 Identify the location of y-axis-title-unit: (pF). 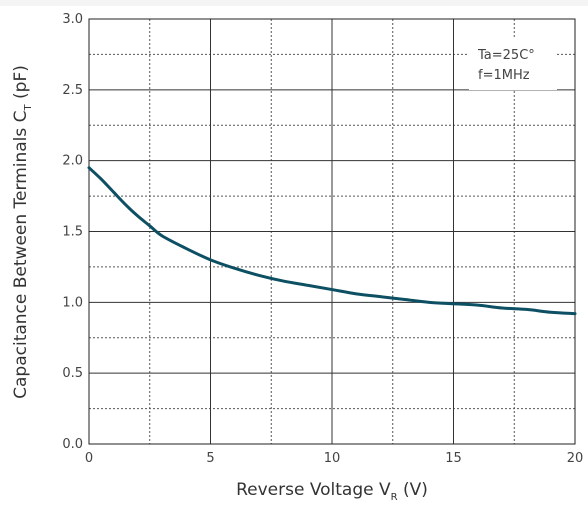
(21, 84).